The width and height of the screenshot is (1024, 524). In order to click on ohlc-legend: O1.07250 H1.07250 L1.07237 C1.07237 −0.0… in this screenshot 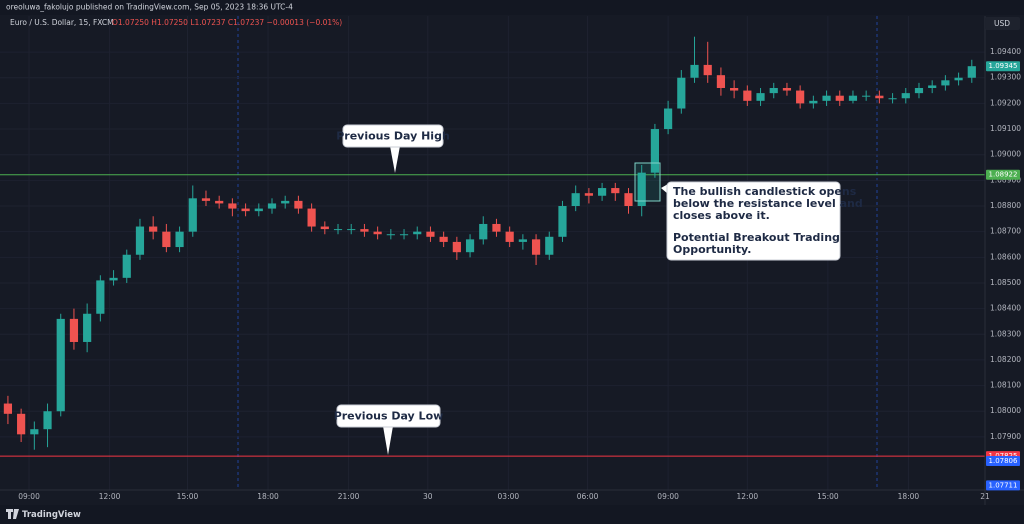, I will do `click(227, 22)`.